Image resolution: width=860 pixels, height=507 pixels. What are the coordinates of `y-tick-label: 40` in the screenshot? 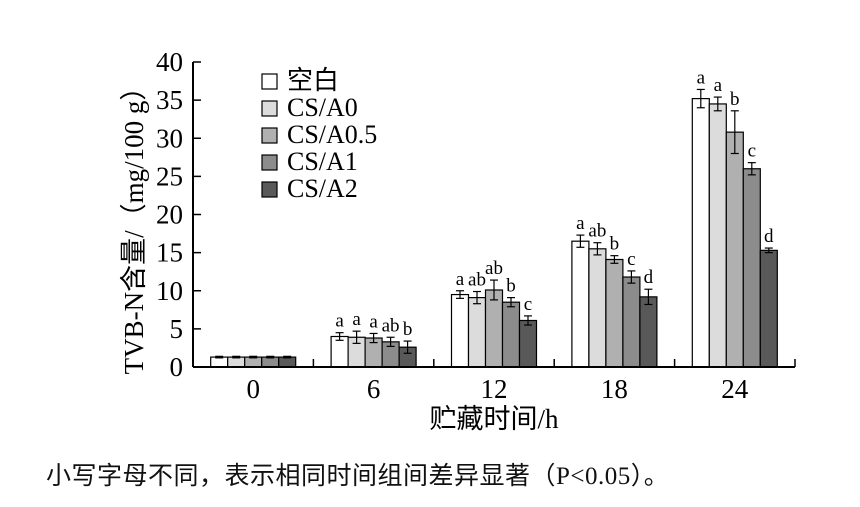 It's located at (169, 62).